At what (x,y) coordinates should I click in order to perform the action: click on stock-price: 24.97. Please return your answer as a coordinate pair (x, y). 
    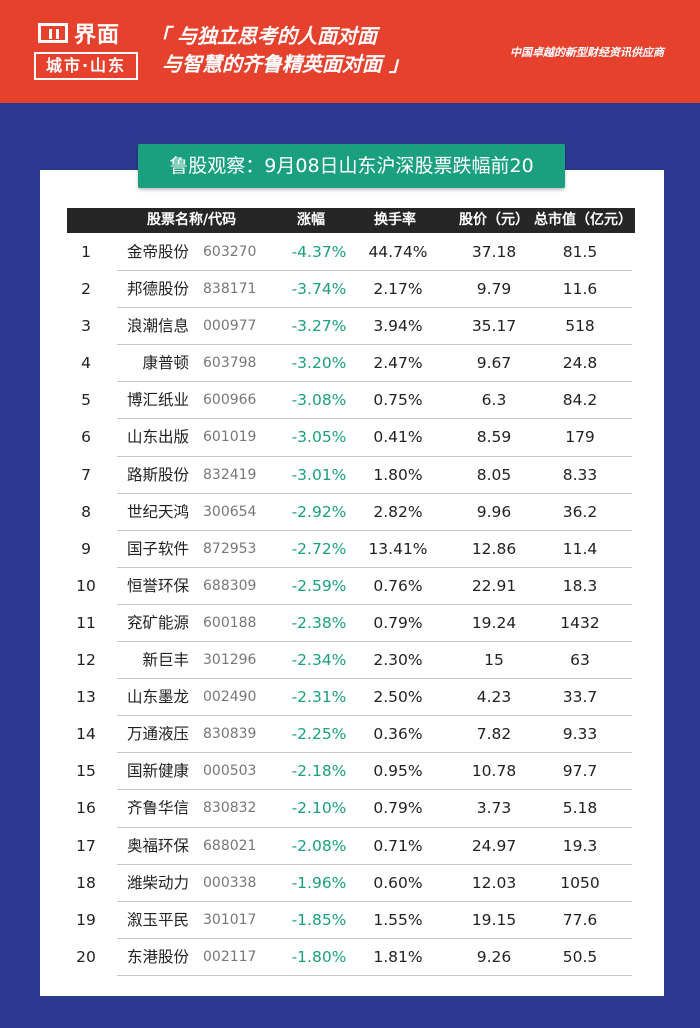
    Looking at the image, I should click on (494, 845).